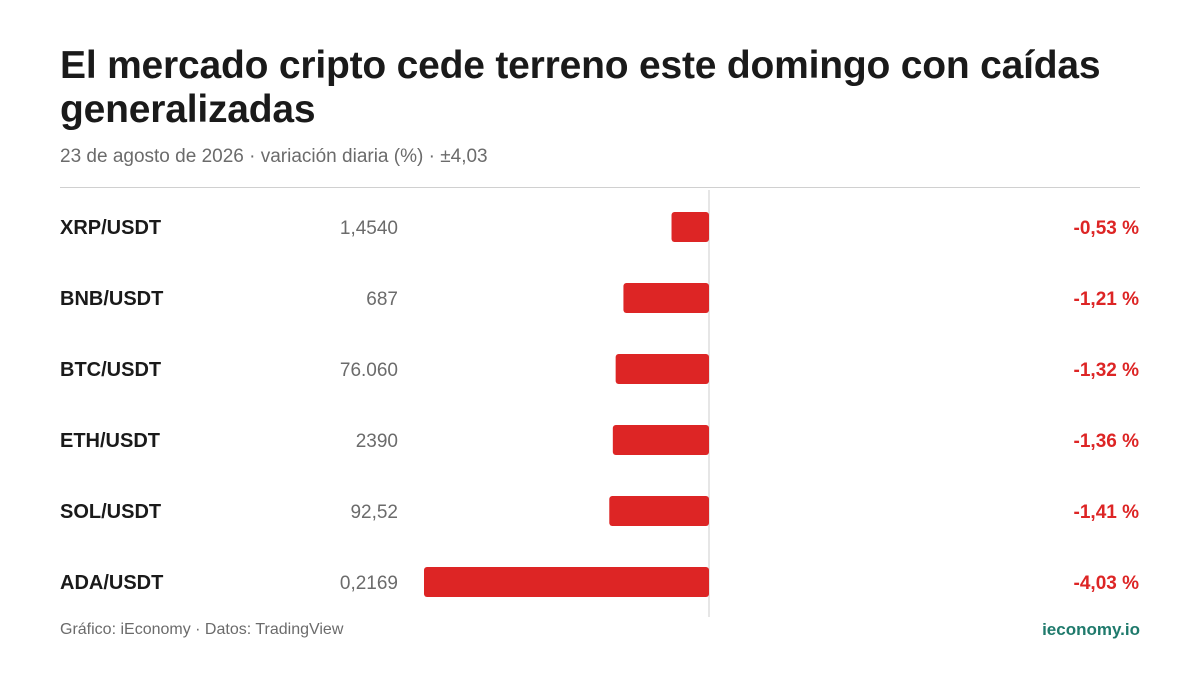 This screenshot has height=675, width=1200. Describe the element at coordinates (377, 441) in the screenshot. I see `price-label: 2390` at that location.